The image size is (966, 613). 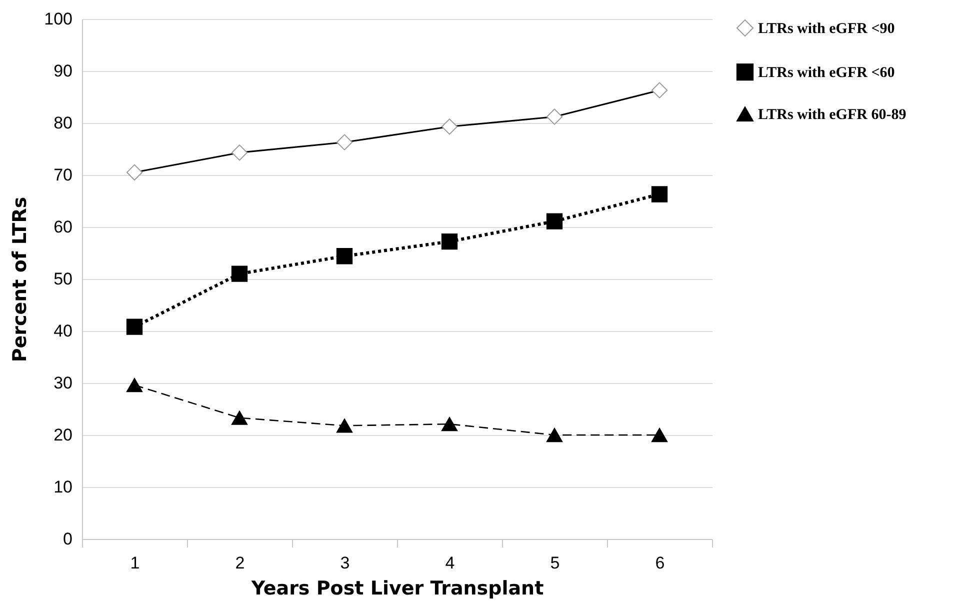 I want to click on x-tick-label: 1, so click(x=135, y=563).